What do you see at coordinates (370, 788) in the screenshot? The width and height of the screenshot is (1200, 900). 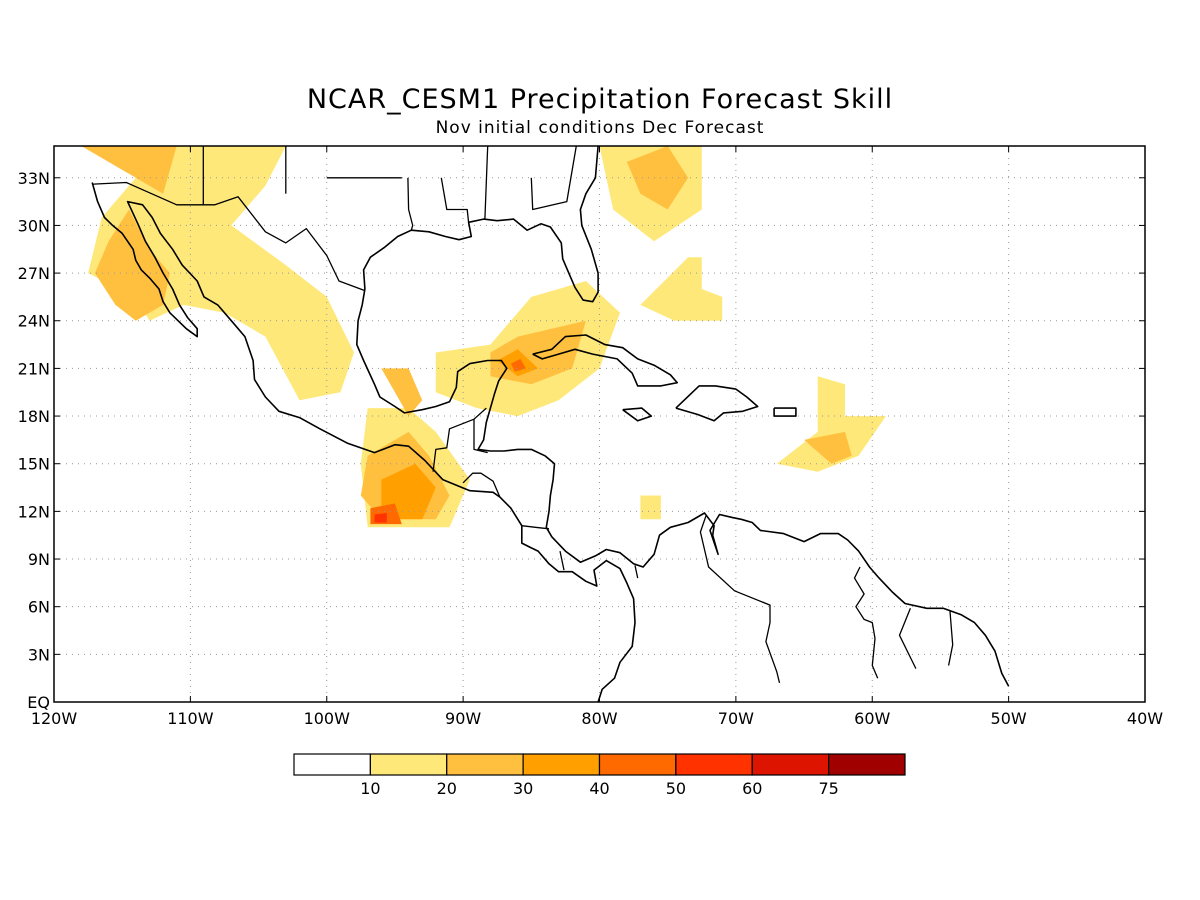 I see `legend-label: 10` at bounding box center [370, 788].